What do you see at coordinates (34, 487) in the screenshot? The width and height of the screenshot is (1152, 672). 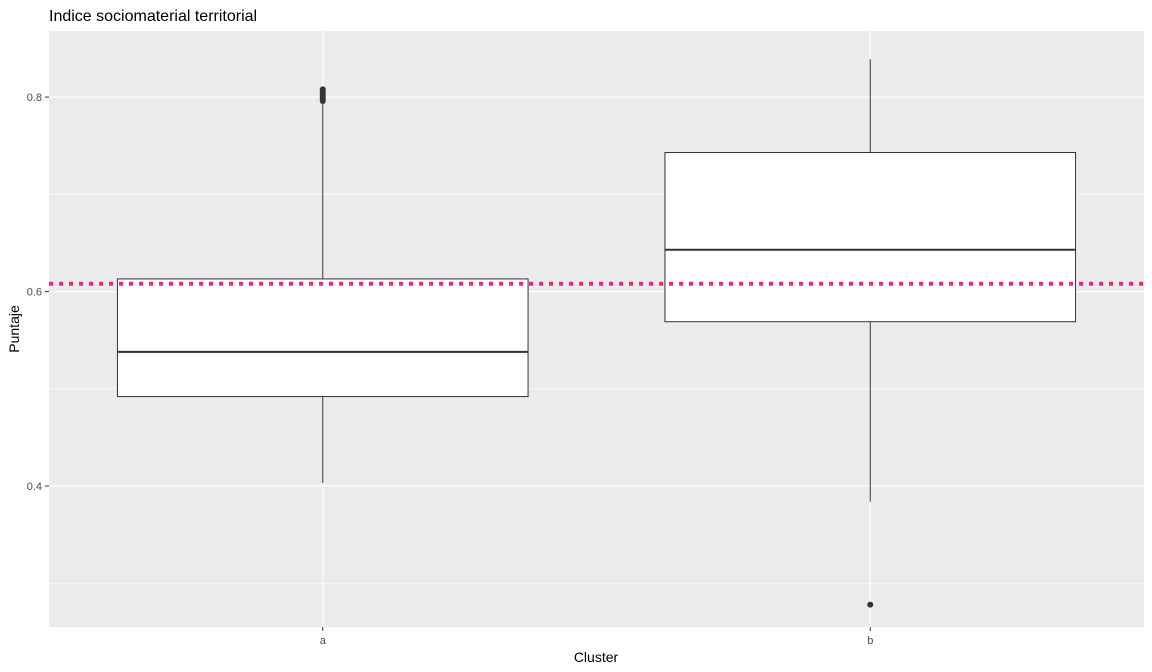 I see `y-tick-label: 0.4` at bounding box center [34, 487].